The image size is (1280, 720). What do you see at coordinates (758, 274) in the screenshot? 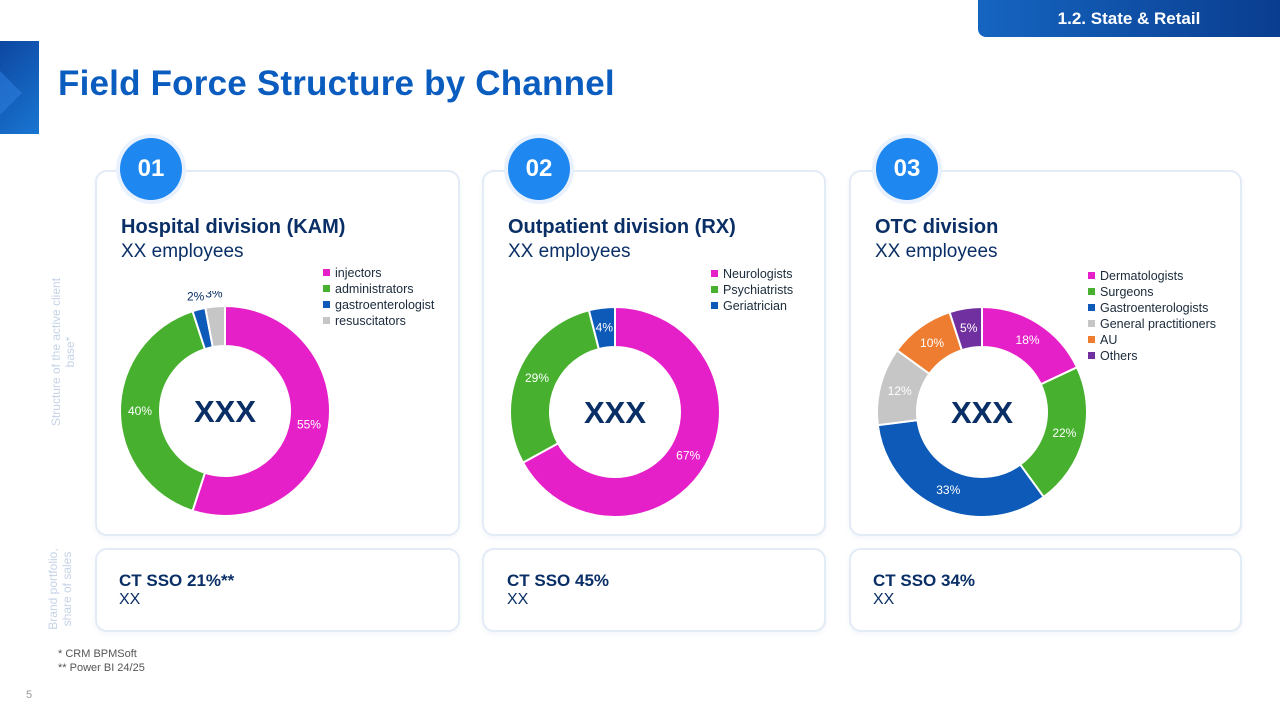
I see `legend-label: Neurologists` at bounding box center [758, 274].